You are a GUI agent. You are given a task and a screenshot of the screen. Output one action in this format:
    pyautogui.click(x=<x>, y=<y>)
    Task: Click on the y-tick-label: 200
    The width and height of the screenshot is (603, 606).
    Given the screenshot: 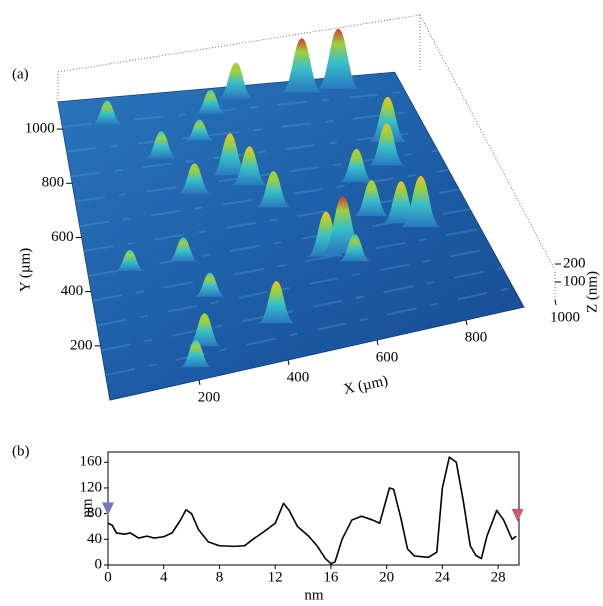 What is the action you would take?
    pyautogui.click(x=81, y=345)
    